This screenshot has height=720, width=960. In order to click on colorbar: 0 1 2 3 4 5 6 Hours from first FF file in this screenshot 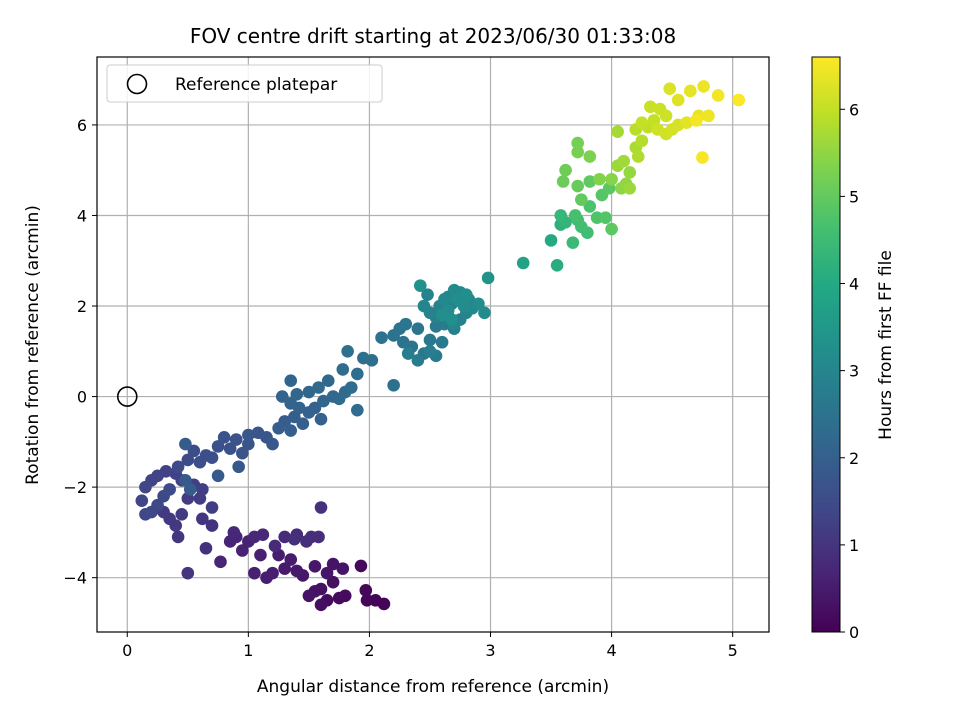, I will do `click(853, 349)`.